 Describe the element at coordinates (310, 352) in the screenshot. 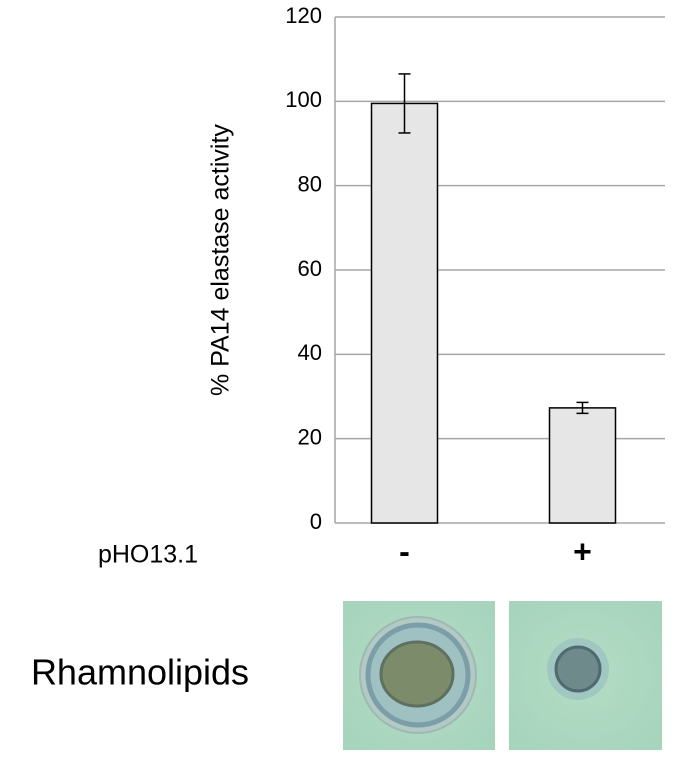

I see `y-tick-label: 40` at that location.